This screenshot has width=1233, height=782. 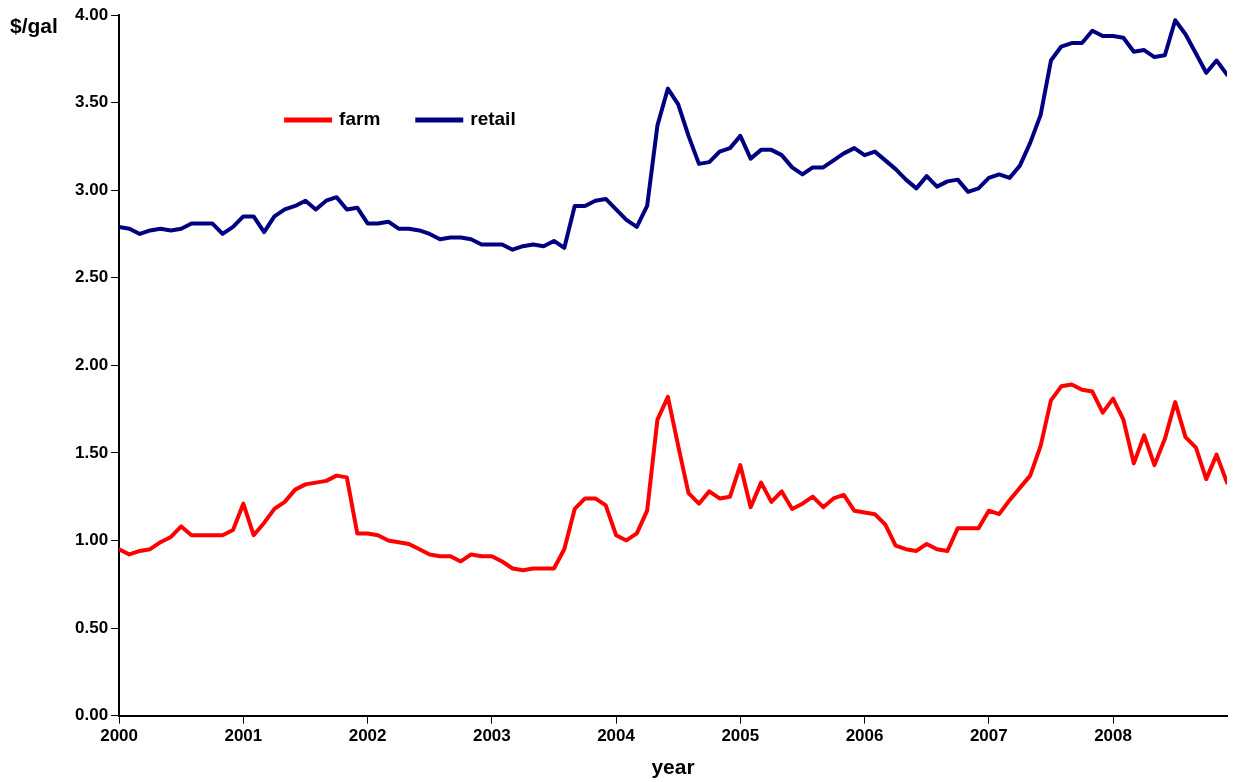 I want to click on x-tick-label: 2007, so click(x=988, y=736).